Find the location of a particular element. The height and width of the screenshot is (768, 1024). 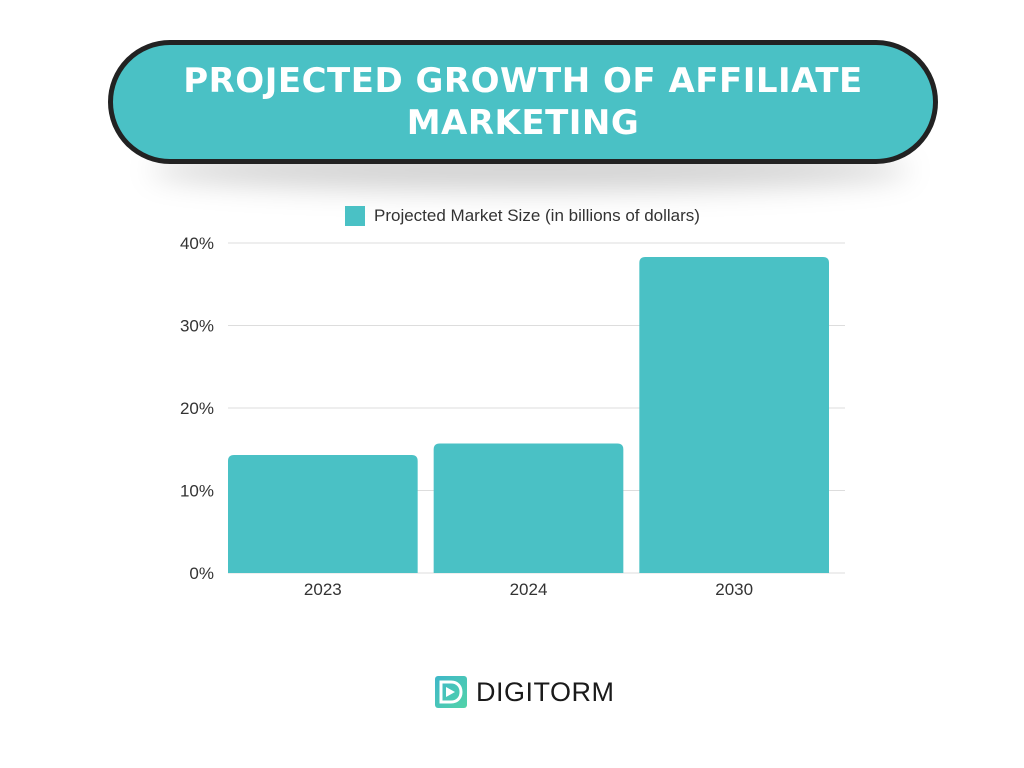

y-tick-label: 0% is located at coordinates (201, 573).